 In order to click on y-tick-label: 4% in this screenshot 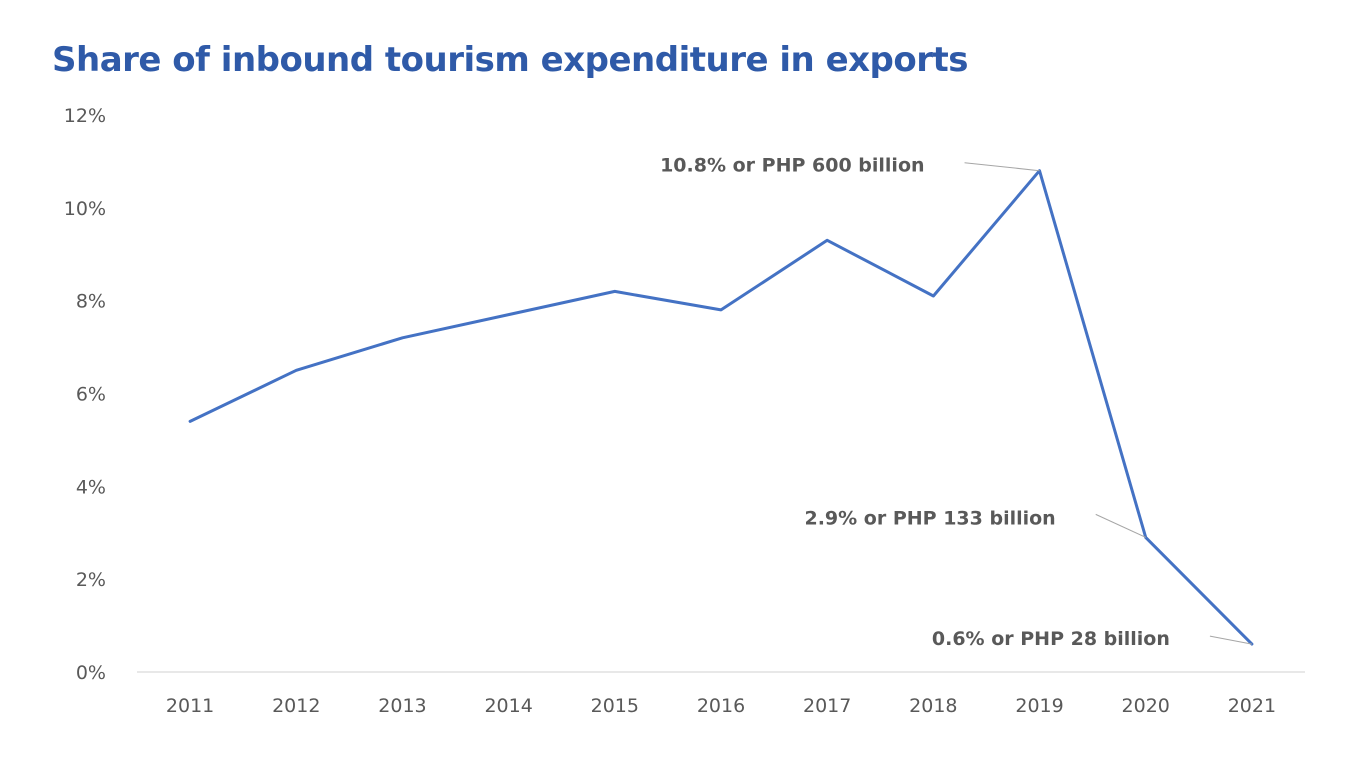, I will do `click(91, 487)`.